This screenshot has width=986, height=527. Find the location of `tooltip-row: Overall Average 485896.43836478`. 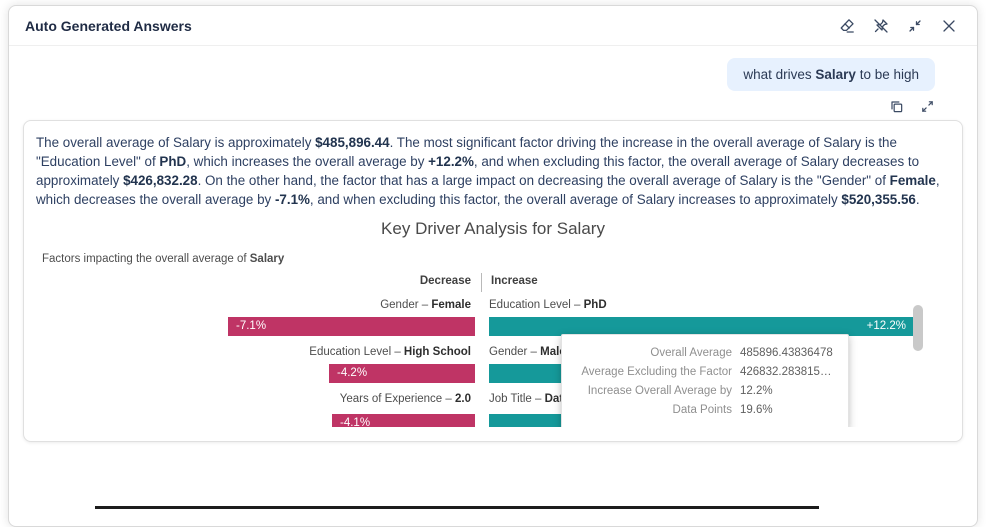

tooltip-row: Overall Average 485896.43836478 is located at coordinates (741, 353).